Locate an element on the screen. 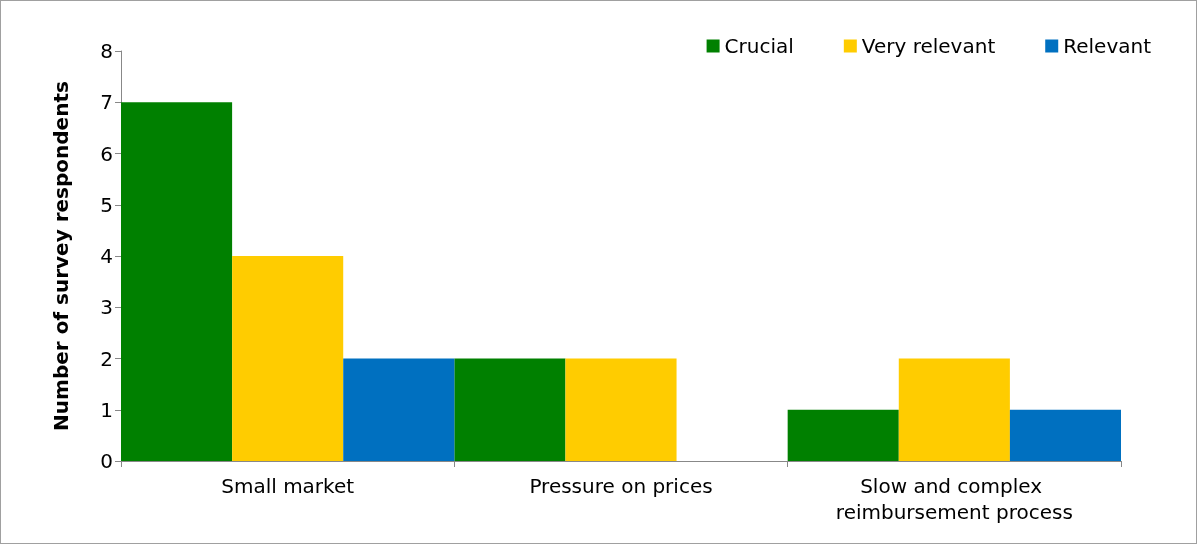 This screenshot has height=544, width=1197. legend-label: Very relevant is located at coordinates (928, 46).